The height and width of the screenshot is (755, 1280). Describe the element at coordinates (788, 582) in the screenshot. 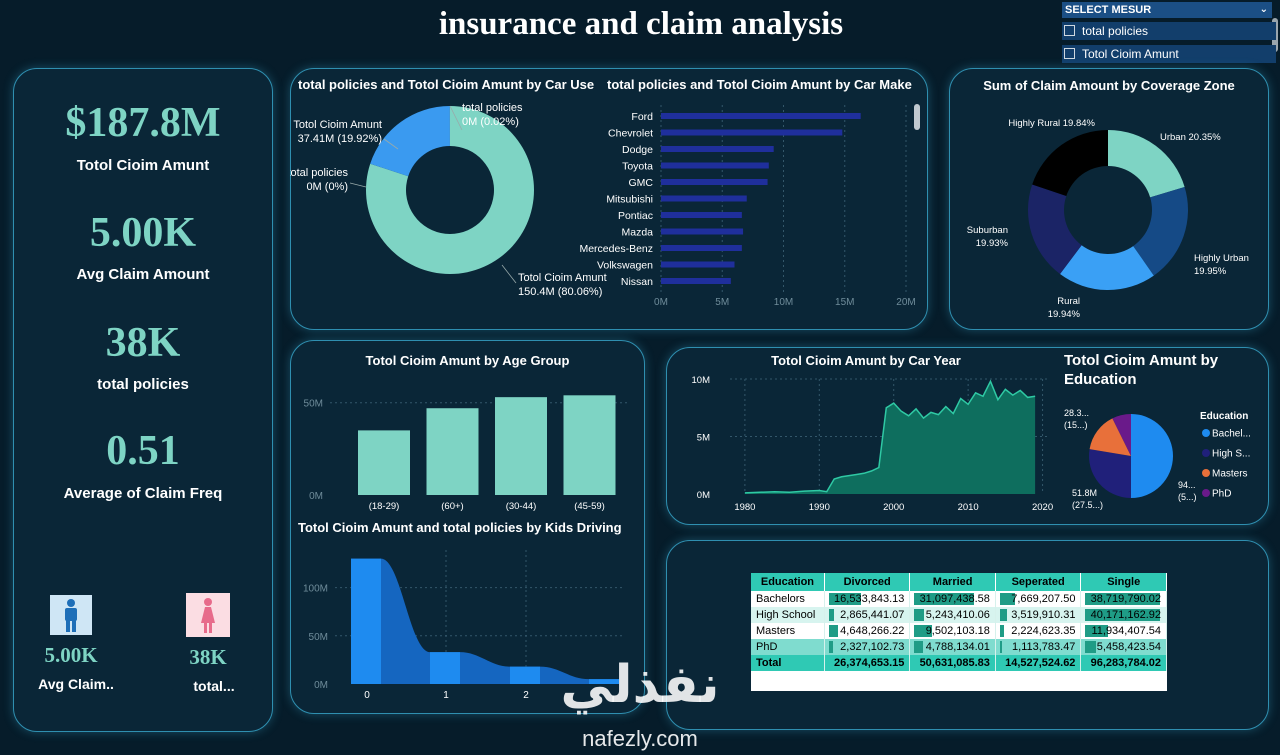

I see `matrix-header-education: Education` at that location.